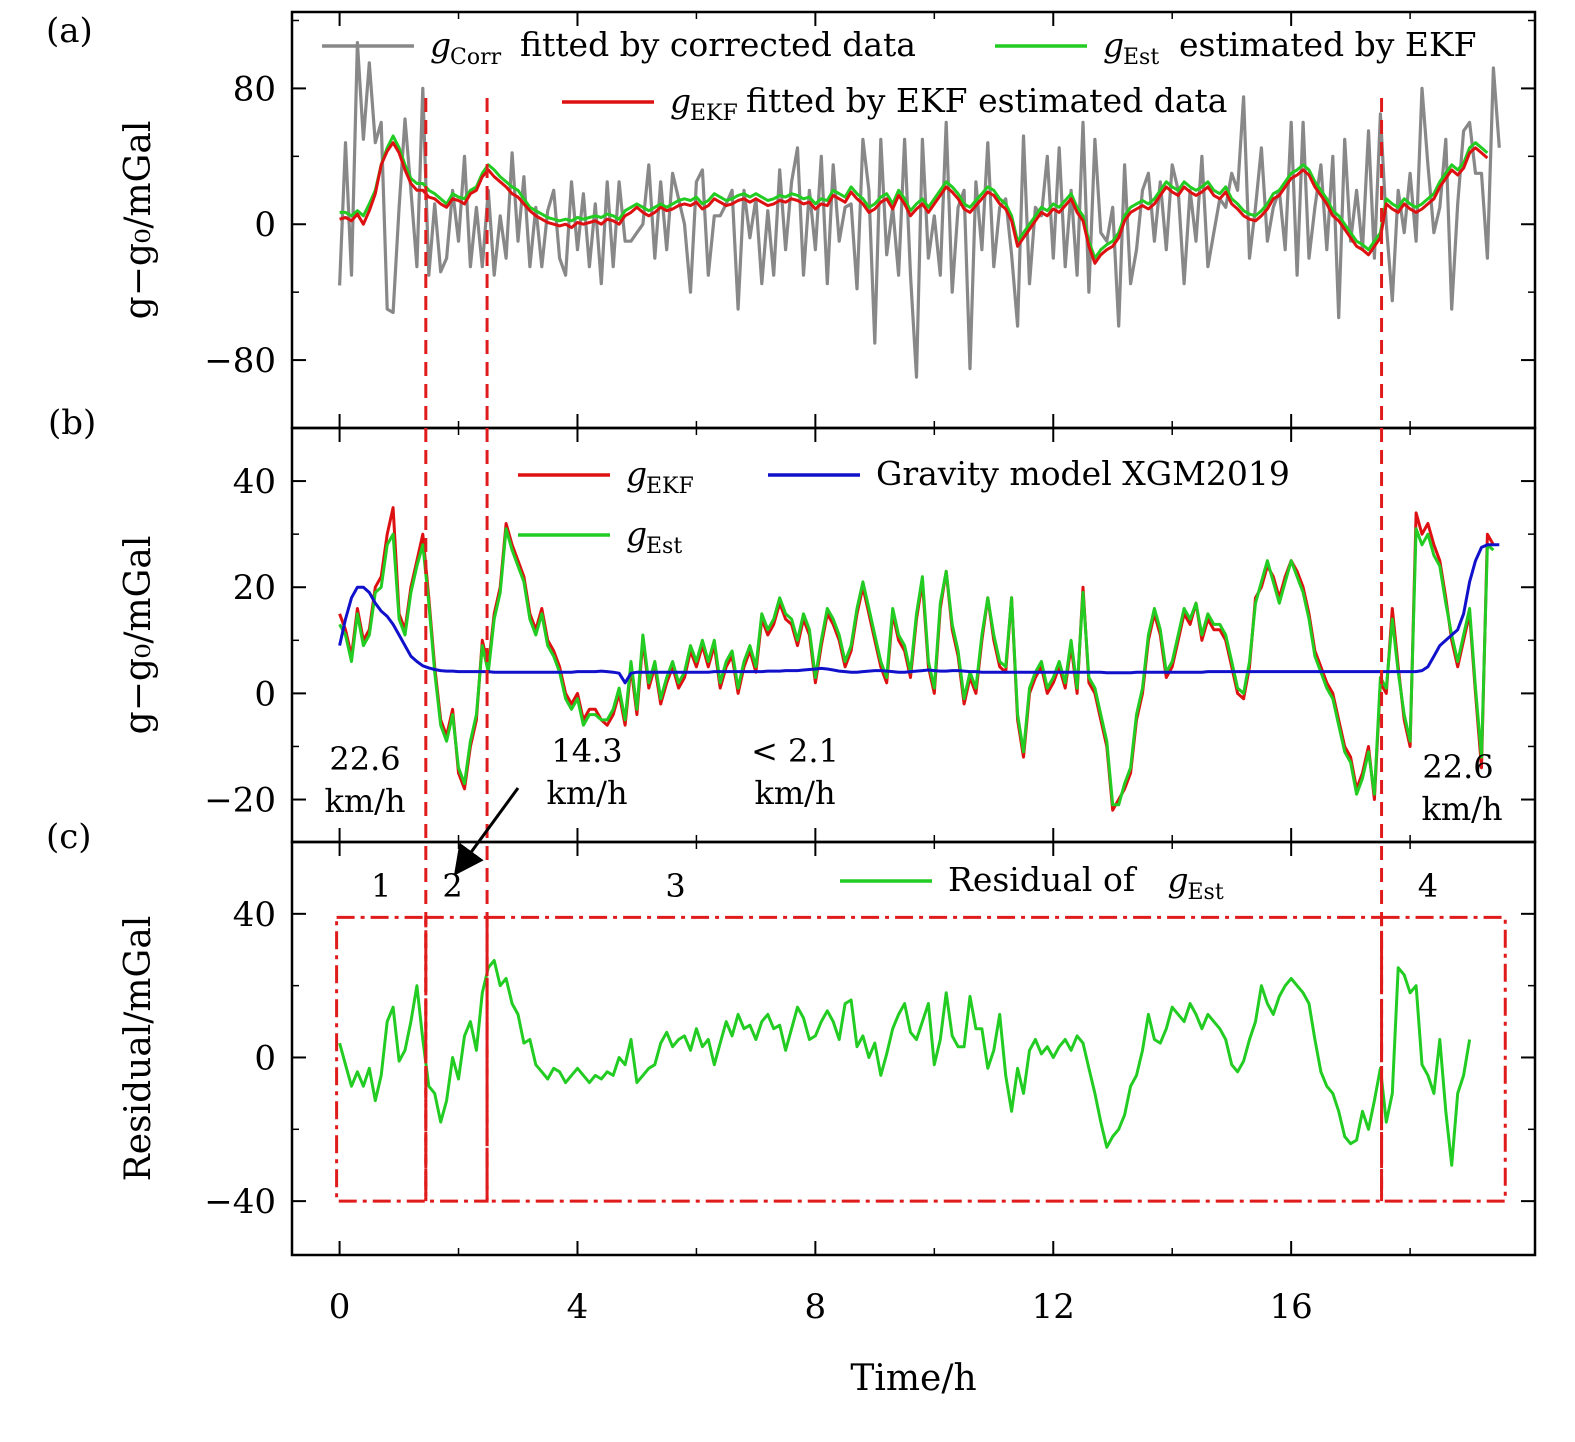 The height and width of the screenshot is (1442, 1575). What do you see at coordinates (1053, 1307) in the screenshot?
I see `x-tick-label: 12` at bounding box center [1053, 1307].